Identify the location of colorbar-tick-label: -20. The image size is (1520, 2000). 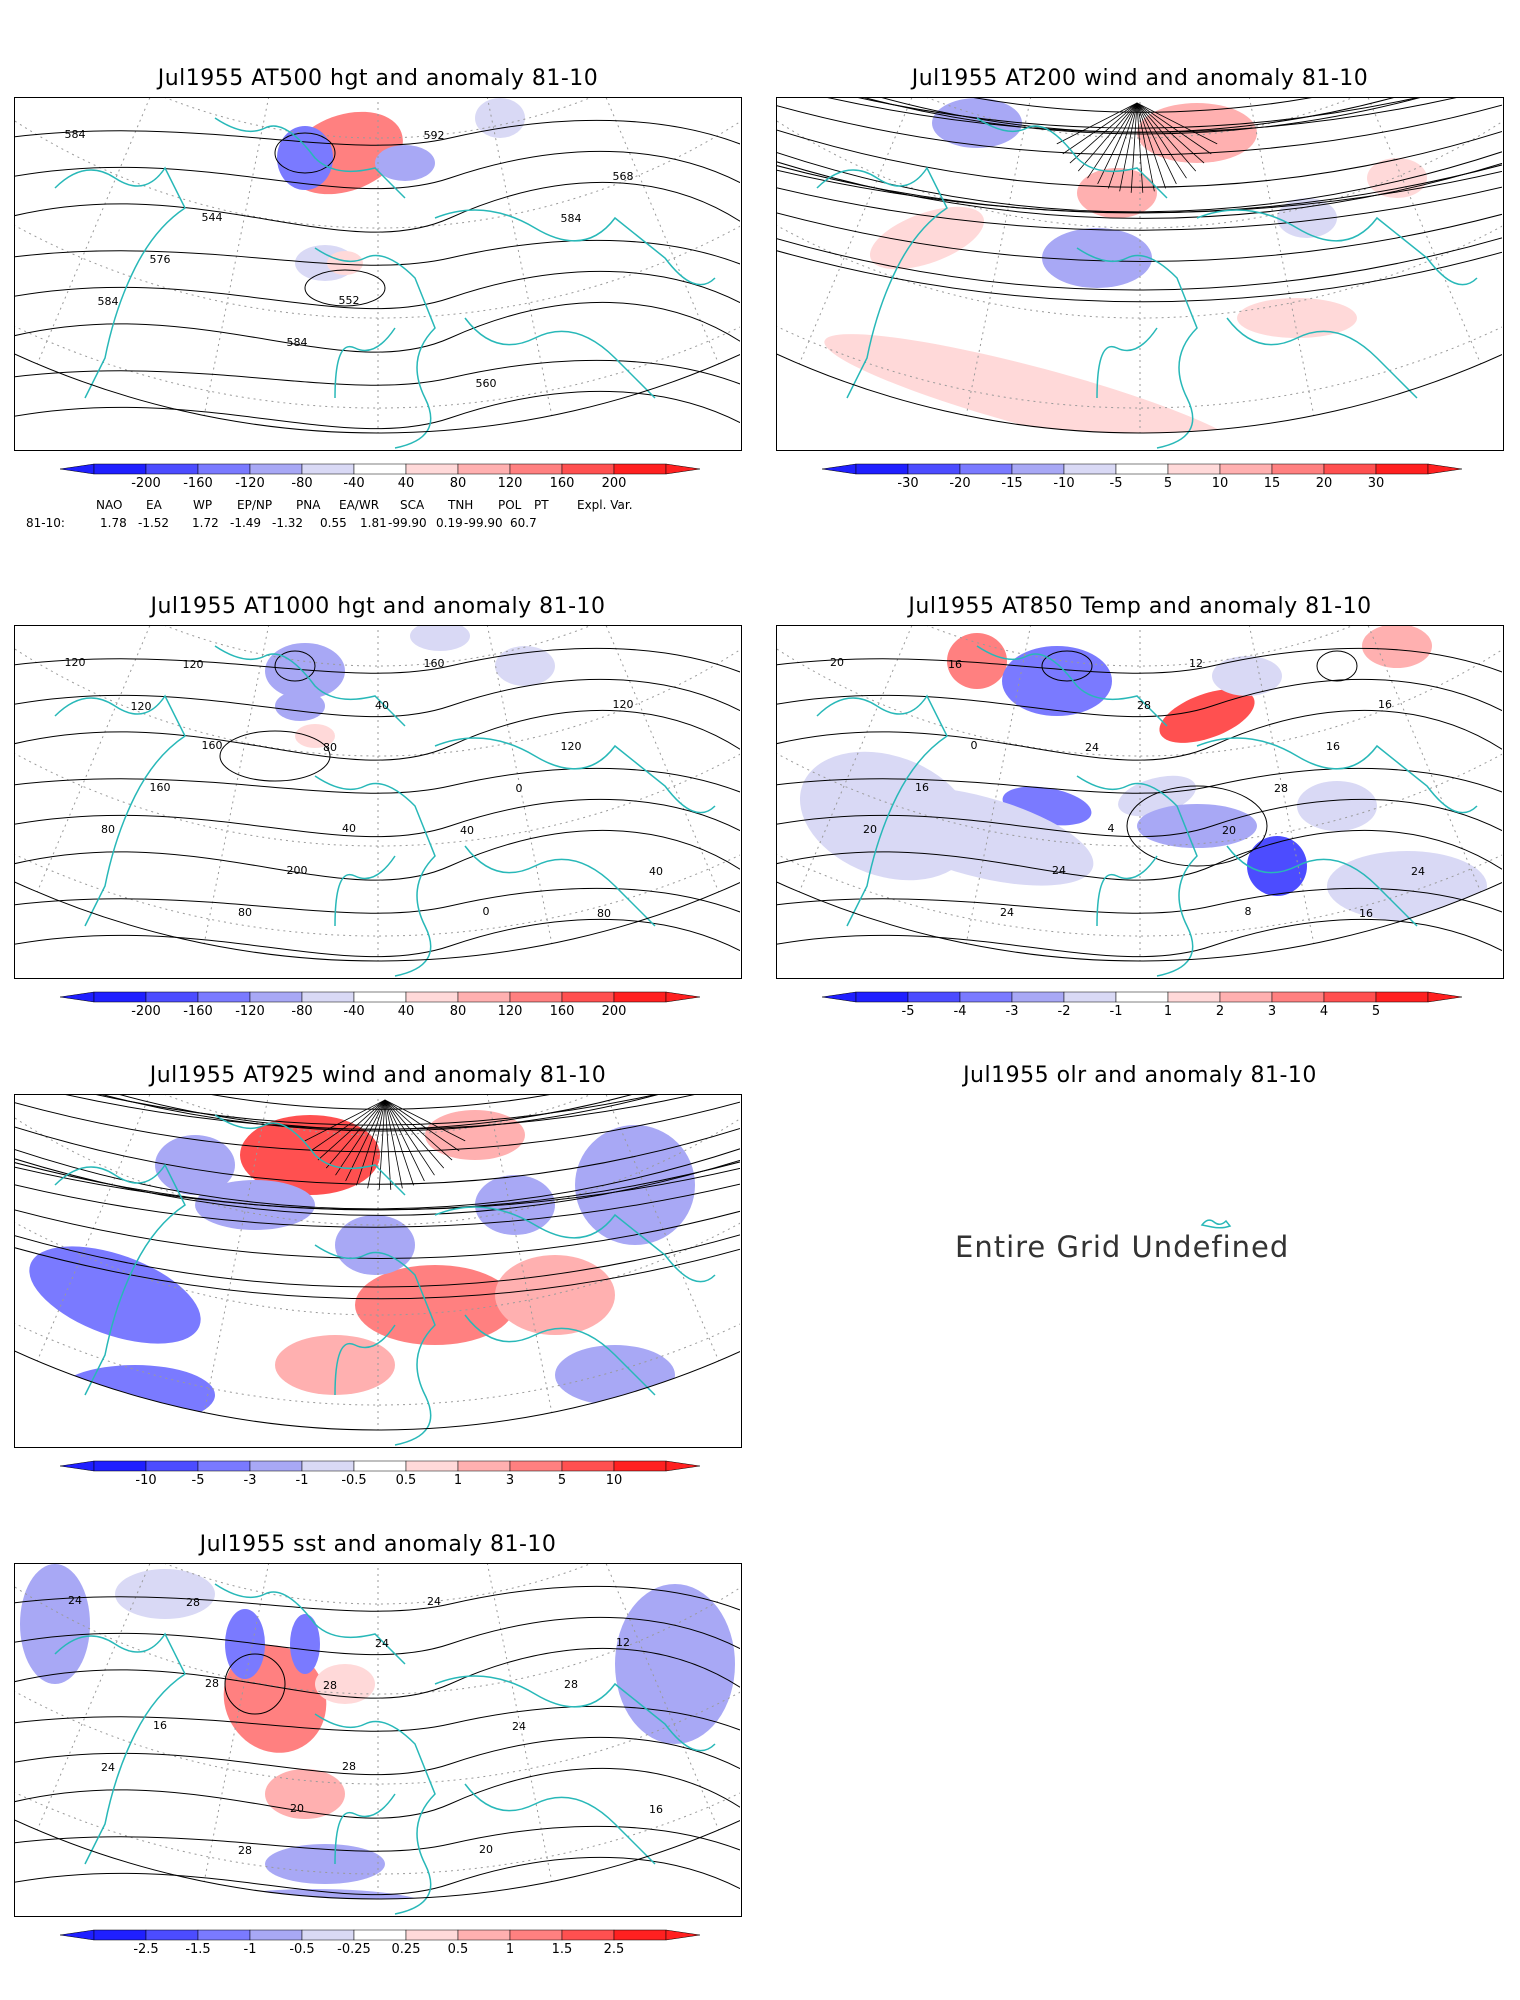
(960, 483).